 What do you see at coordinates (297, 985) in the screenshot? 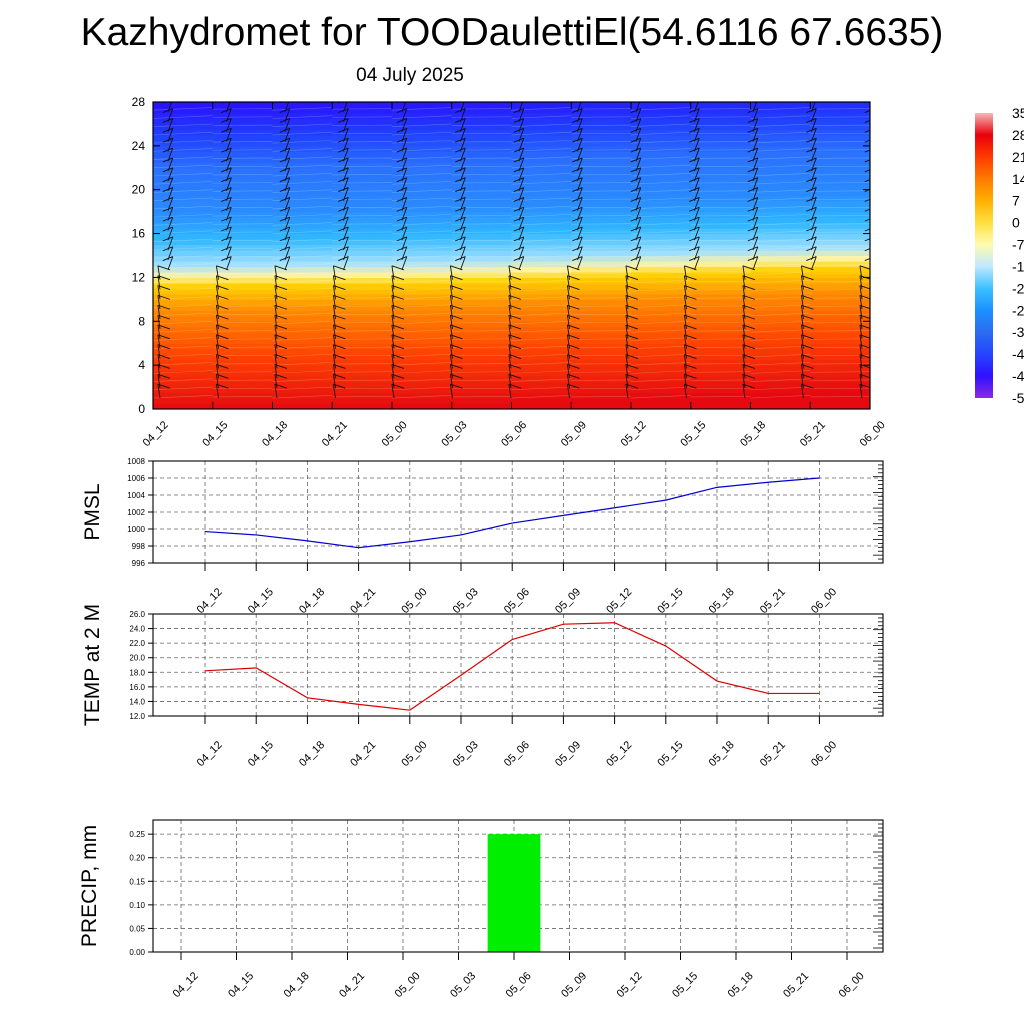
I see `x-tick-label: 04_18` at bounding box center [297, 985].